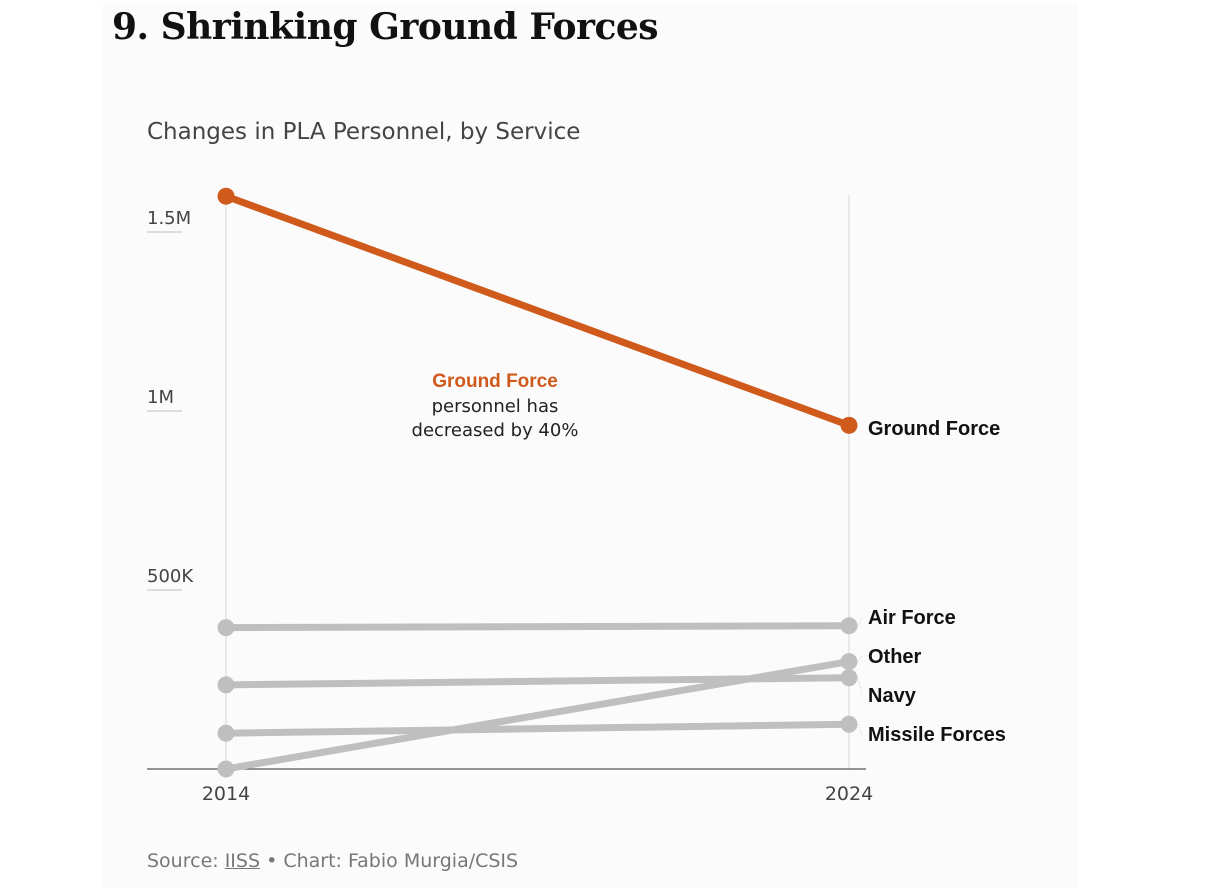  I want to click on data-point-ground-force-2014, so click(226, 196).